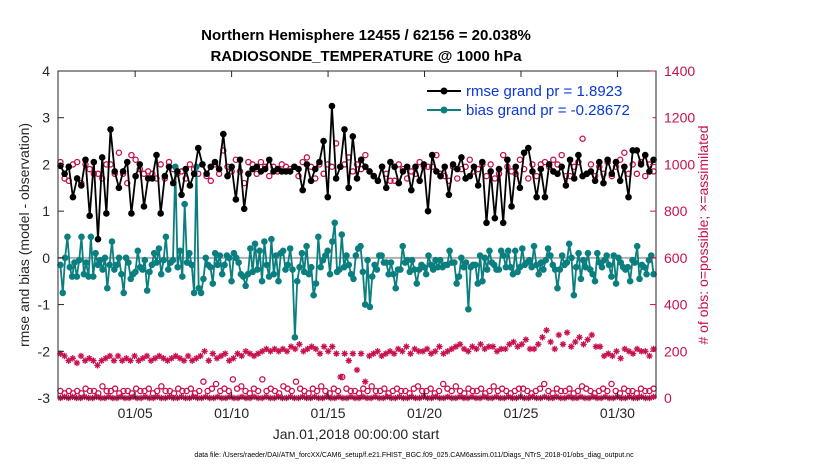 Image resolution: width=830 pixels, height=470 pixels. I want to click on x-tick-label: 01/20, so click(424, 413).